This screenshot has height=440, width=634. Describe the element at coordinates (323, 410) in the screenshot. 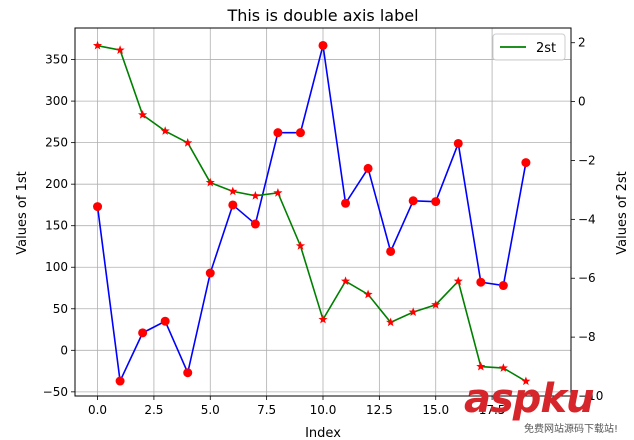

I see `x-tick-label: 10.0` at that location.